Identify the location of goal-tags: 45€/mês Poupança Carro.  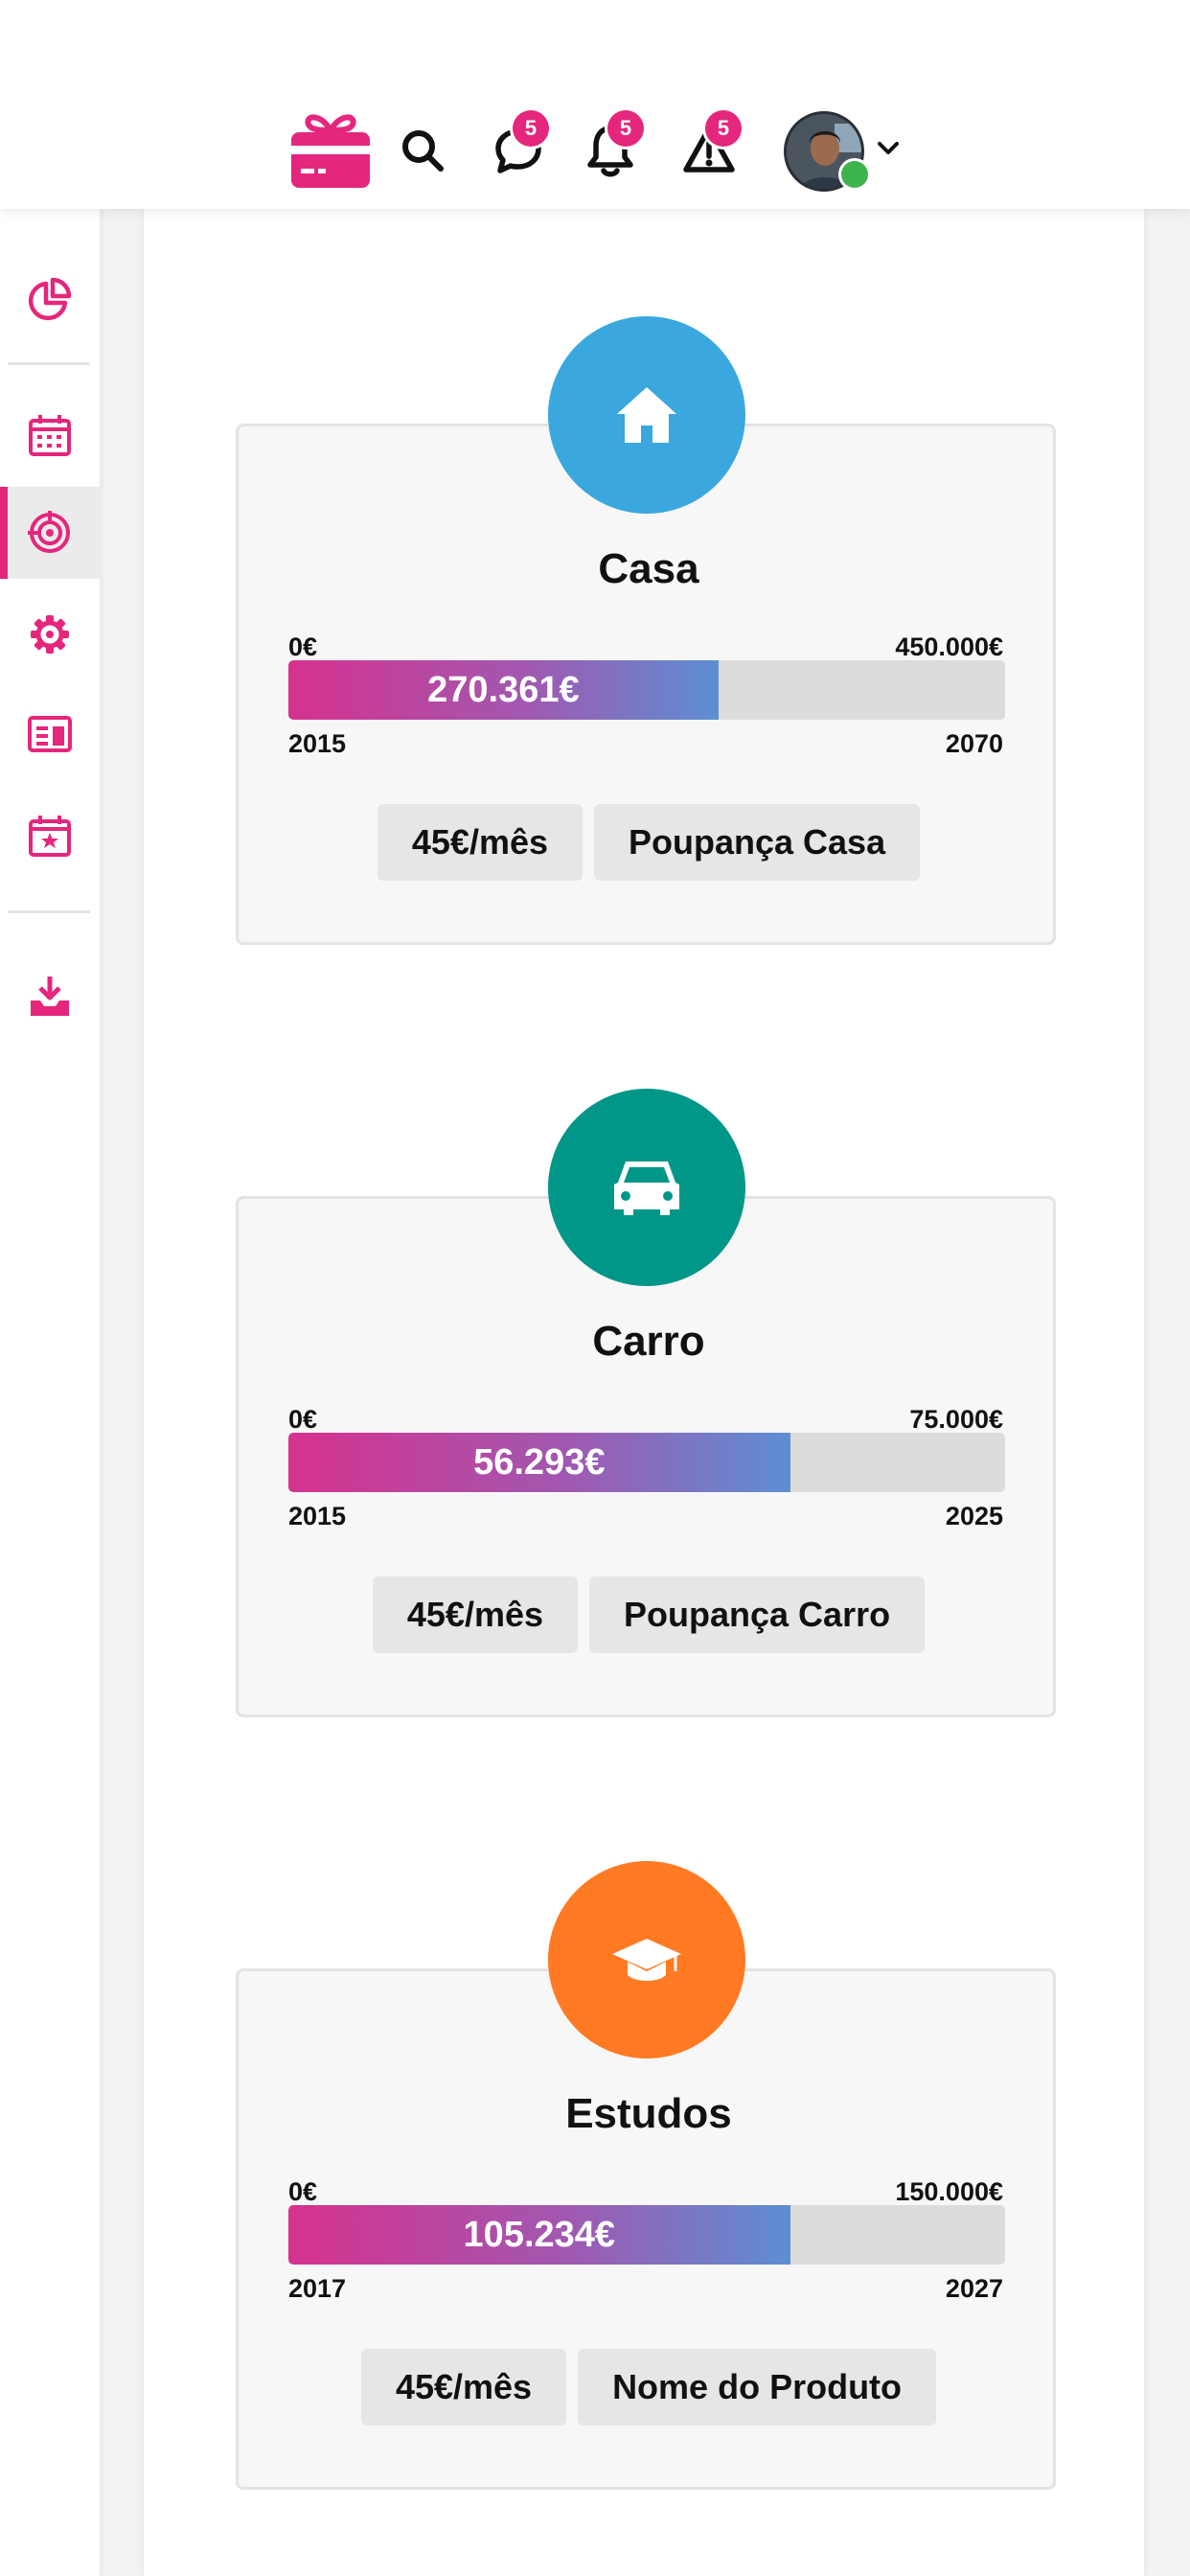
(649, 1614).